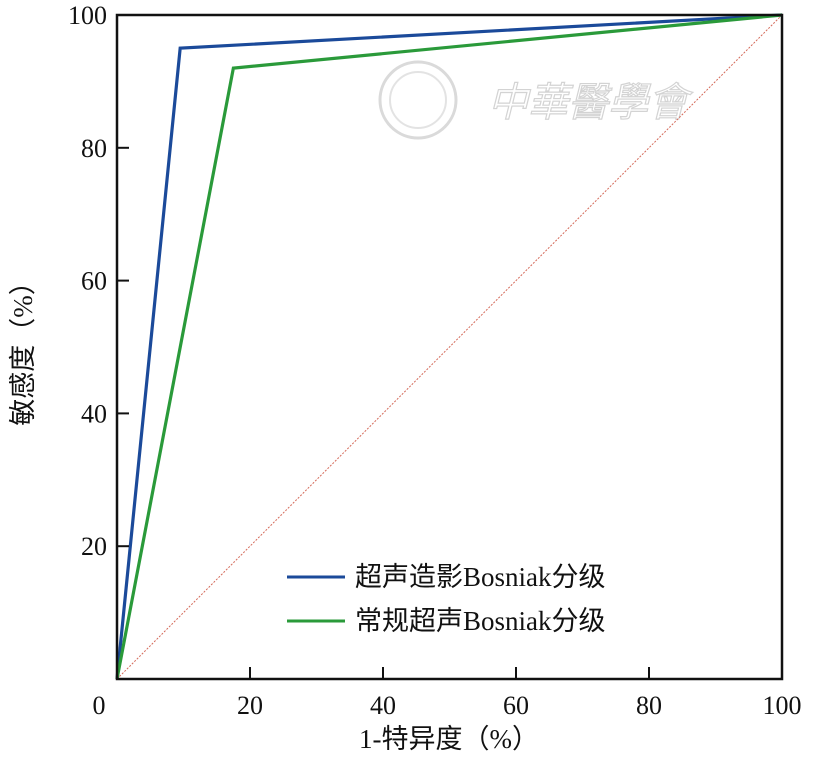 Image resolution: width=816 pixels, height=760 pixels. What do you see at coordinates (449, 739) in the screenshot?
I see `x-axis-title: 1-特异度（%）` at bounding box center [449, 739].